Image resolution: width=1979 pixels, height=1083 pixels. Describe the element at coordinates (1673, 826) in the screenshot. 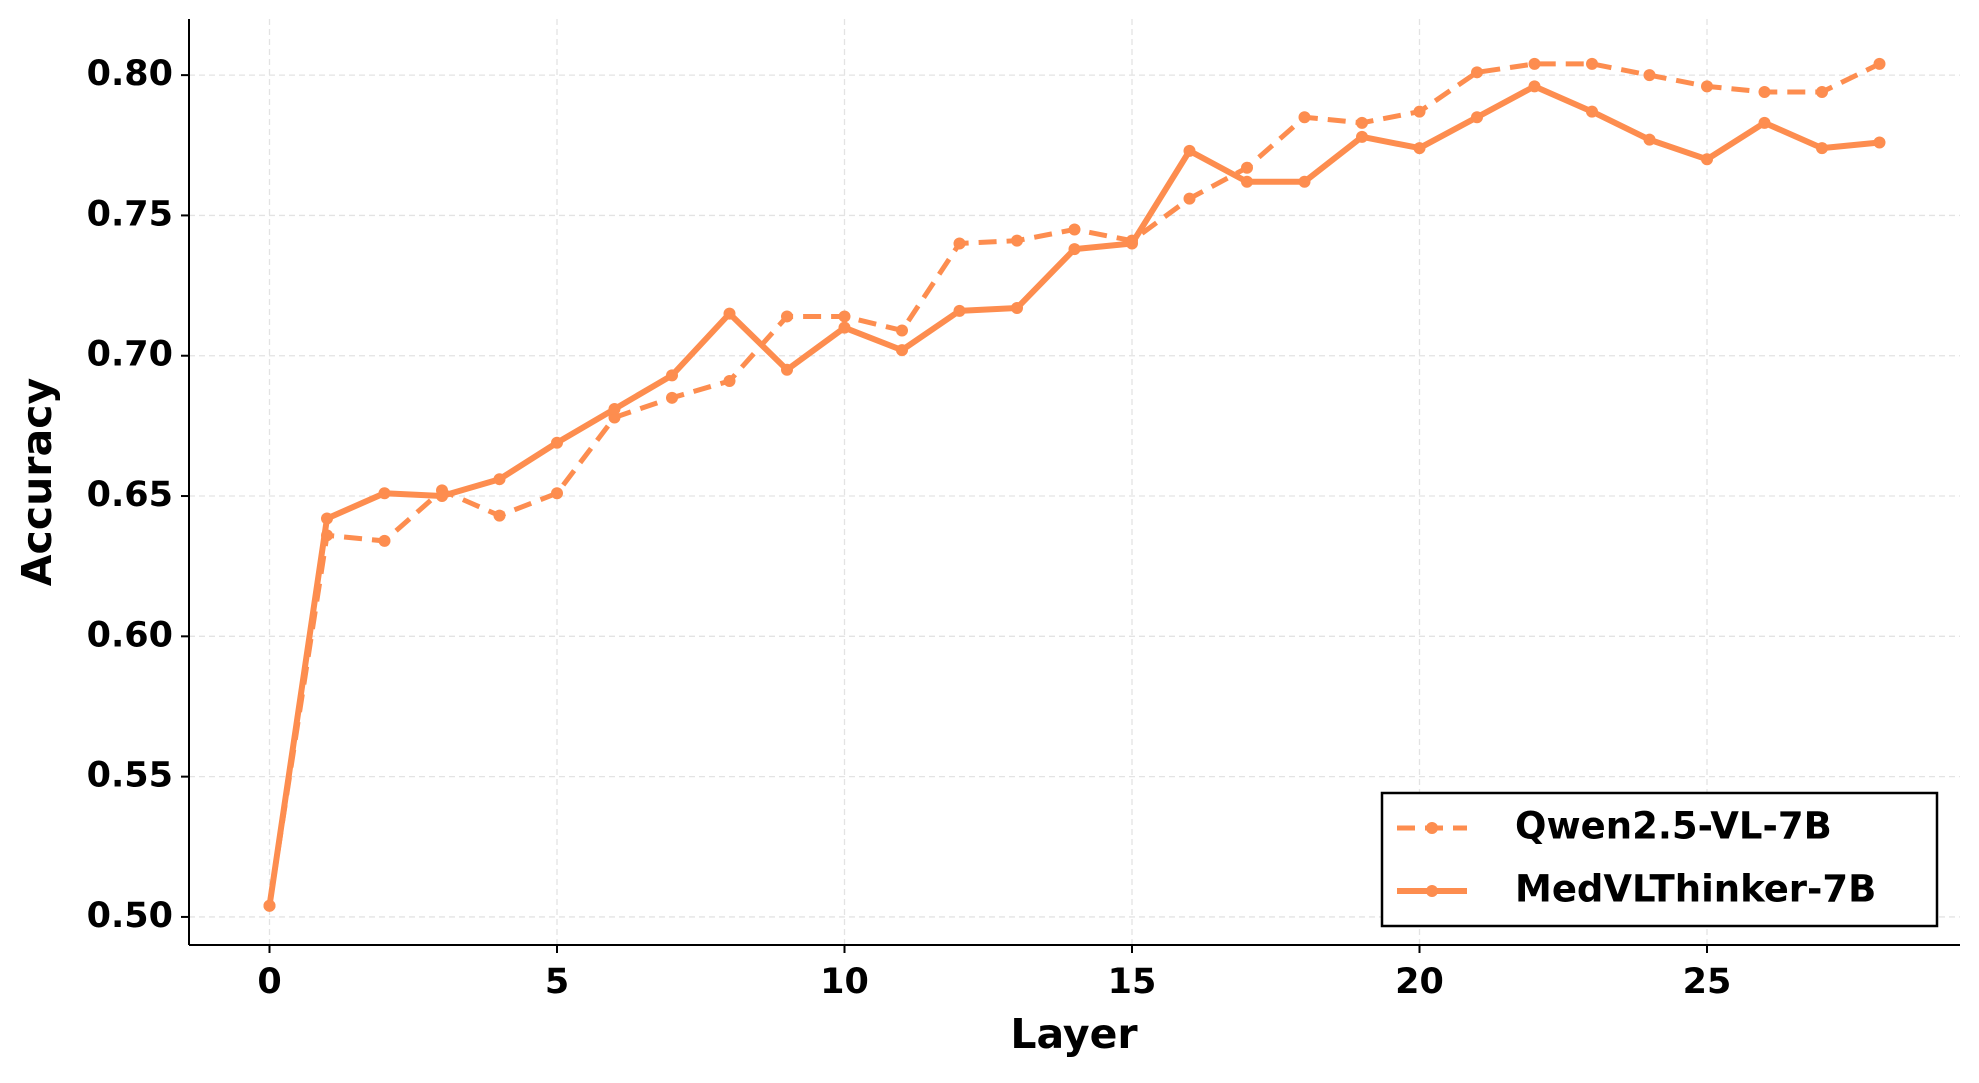

I see `legend-label: Qwen2.5-VL-7B` at that location.